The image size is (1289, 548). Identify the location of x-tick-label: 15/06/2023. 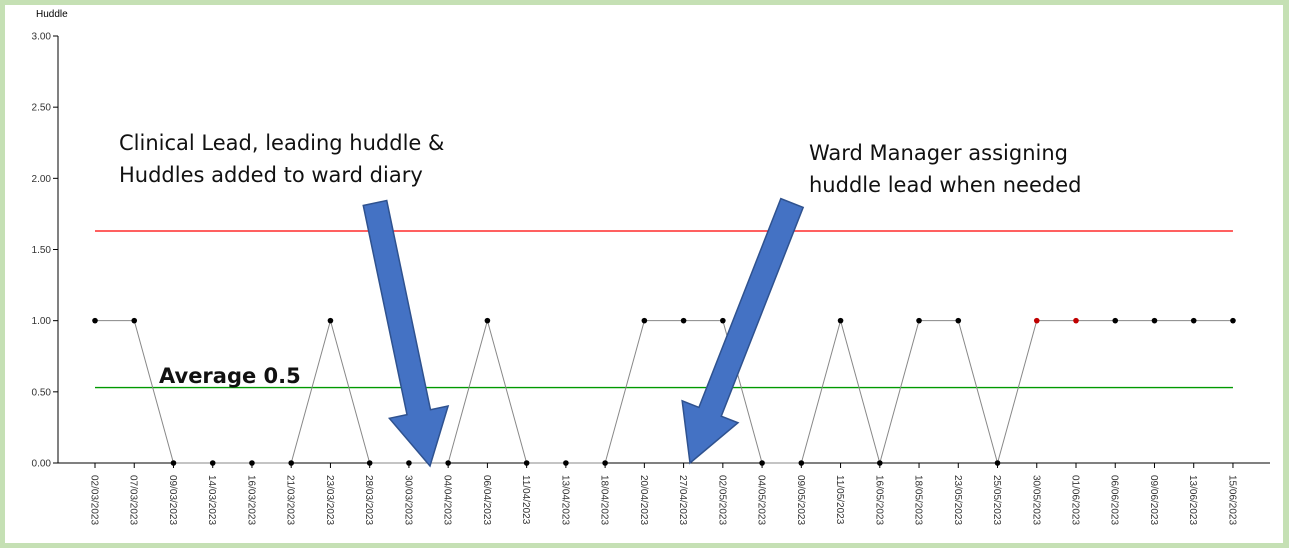
(1231, 500).